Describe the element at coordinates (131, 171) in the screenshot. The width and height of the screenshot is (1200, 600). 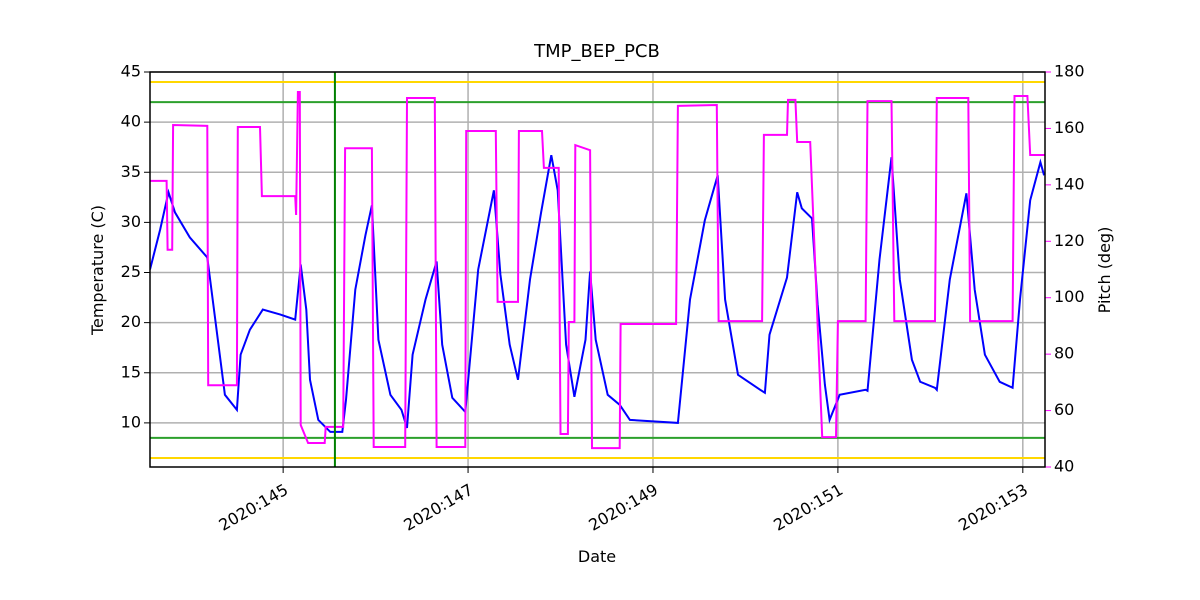
I see `y-tick-label: 35` at that location.